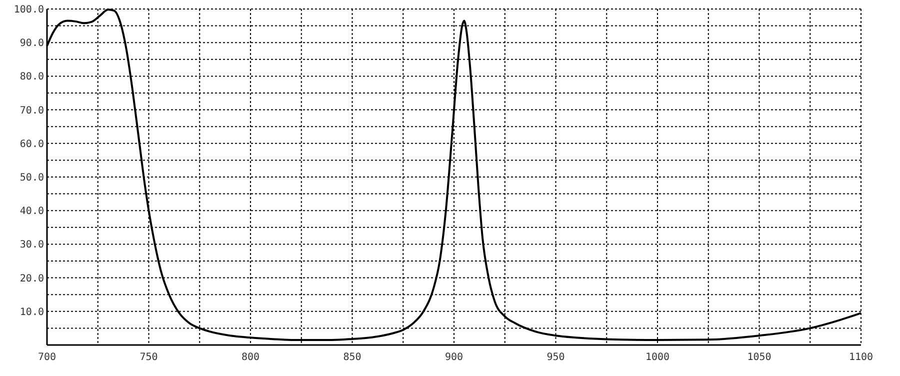 Image resolution: width=900 pixels, height=376 pixels. What do you see at coordinates (32, 110) in the screenshot?
I see `y-tick-label: 70.0` at bounding box center [32, 110].